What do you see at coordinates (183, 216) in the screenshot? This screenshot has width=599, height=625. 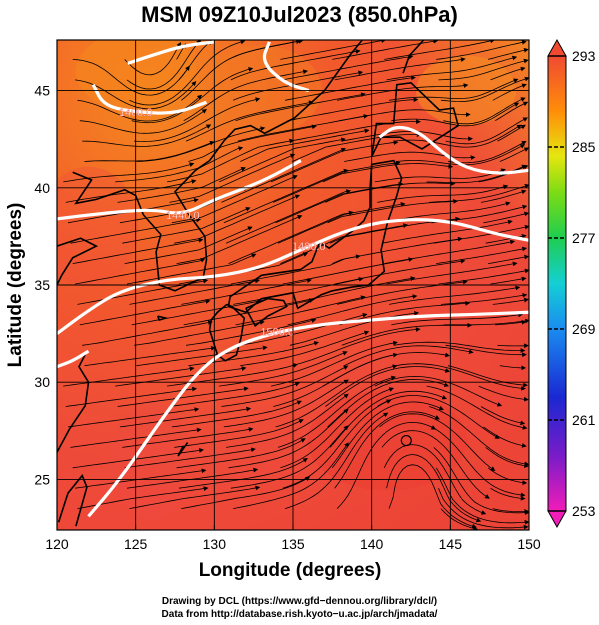 I see `contour-label: 1440.0` at bounding box center [183, 216].